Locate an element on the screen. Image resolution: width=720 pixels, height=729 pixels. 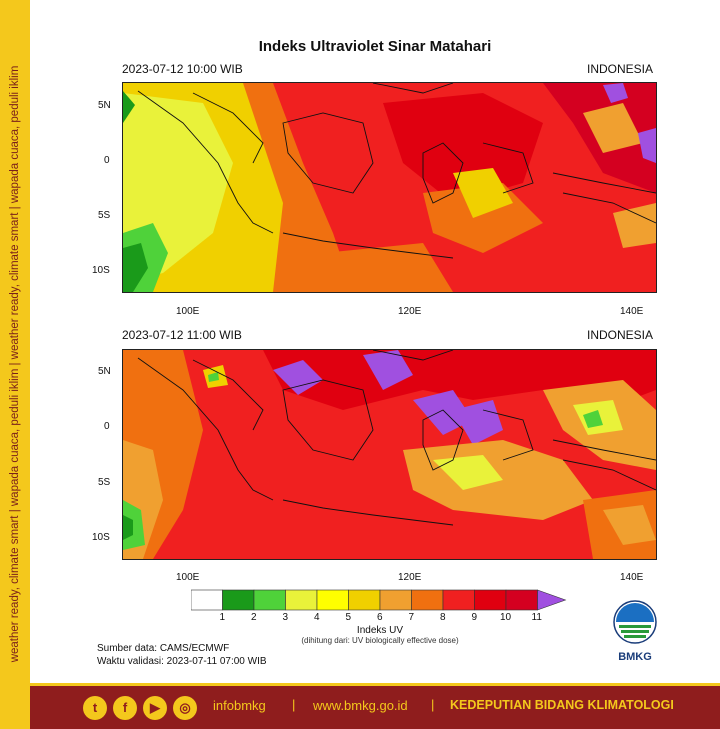
uv-colorbar is located at coordinates (379, 600).